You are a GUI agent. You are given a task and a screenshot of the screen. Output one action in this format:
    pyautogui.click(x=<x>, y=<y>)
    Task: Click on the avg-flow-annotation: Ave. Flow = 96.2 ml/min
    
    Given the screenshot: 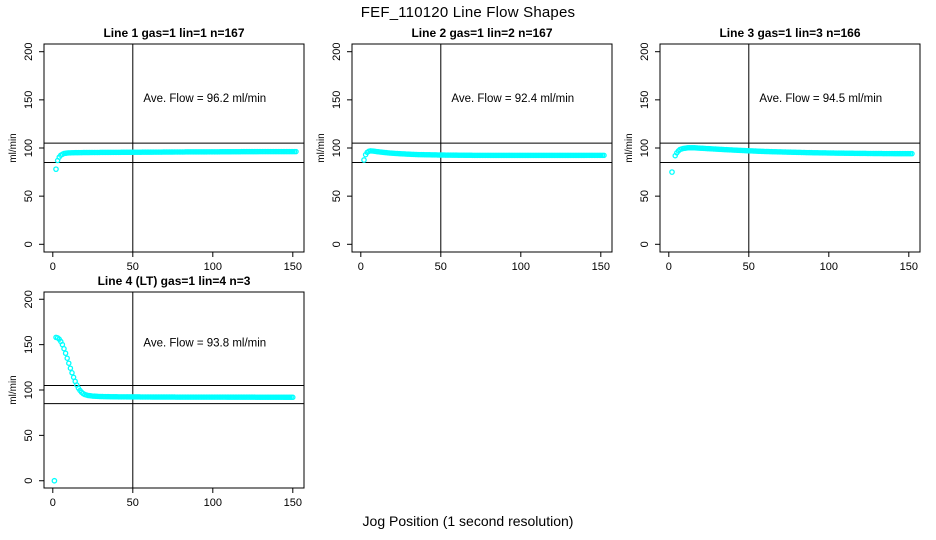 What is the action you would take?
    pyautogui.click(x=204, y=99)
    